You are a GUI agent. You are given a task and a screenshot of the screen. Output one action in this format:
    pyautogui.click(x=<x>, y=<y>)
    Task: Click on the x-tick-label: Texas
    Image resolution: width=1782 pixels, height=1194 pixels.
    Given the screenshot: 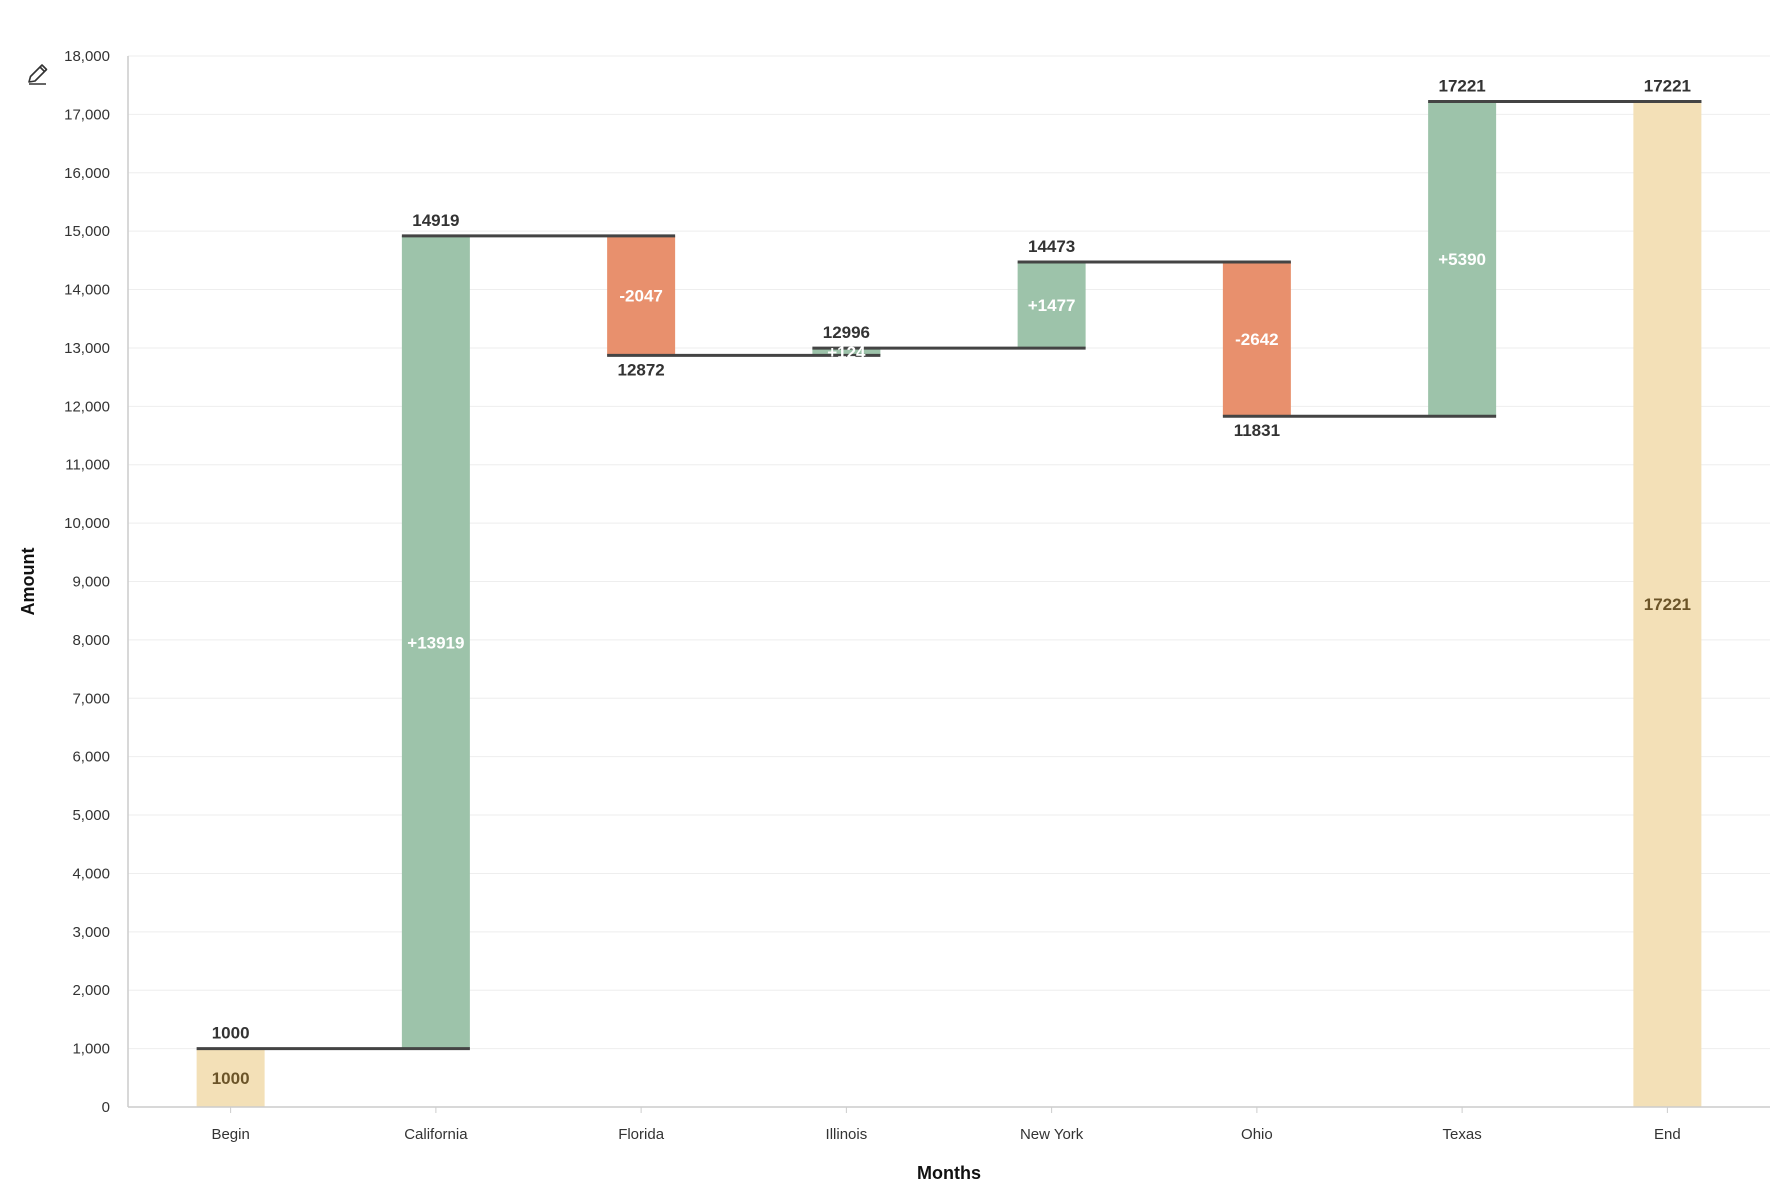 What is the action you would take?
    pyautogui.click(x=1462, y=1134)
    